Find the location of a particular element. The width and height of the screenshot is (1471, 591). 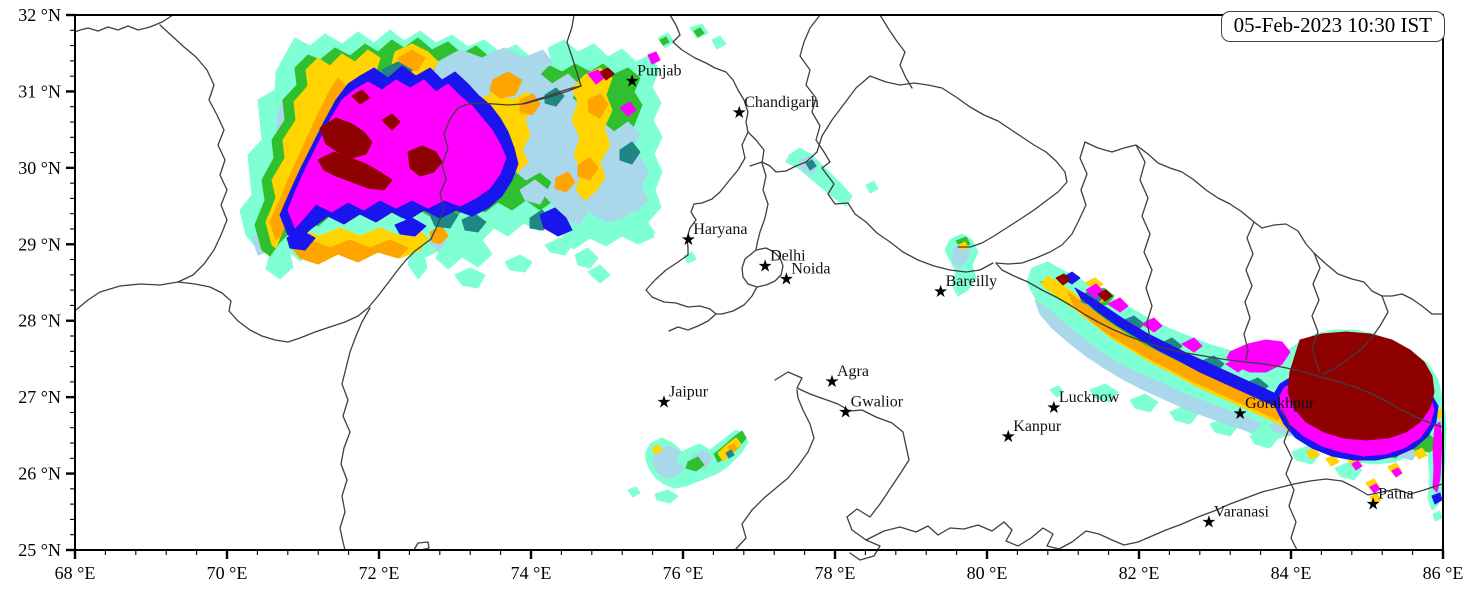

x-tick-label: 82 °E is located at coordinates (1139, 573).